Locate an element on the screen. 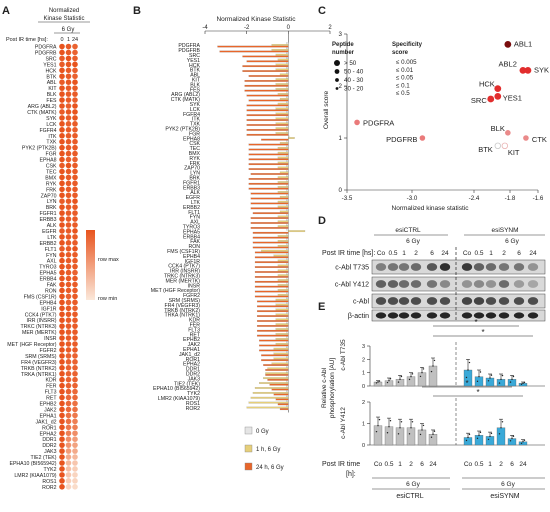 Image resolution: width=550 pixels, height=512 pixels. panel-b-row-label: ROR1 is located at coordinates (193, 360).